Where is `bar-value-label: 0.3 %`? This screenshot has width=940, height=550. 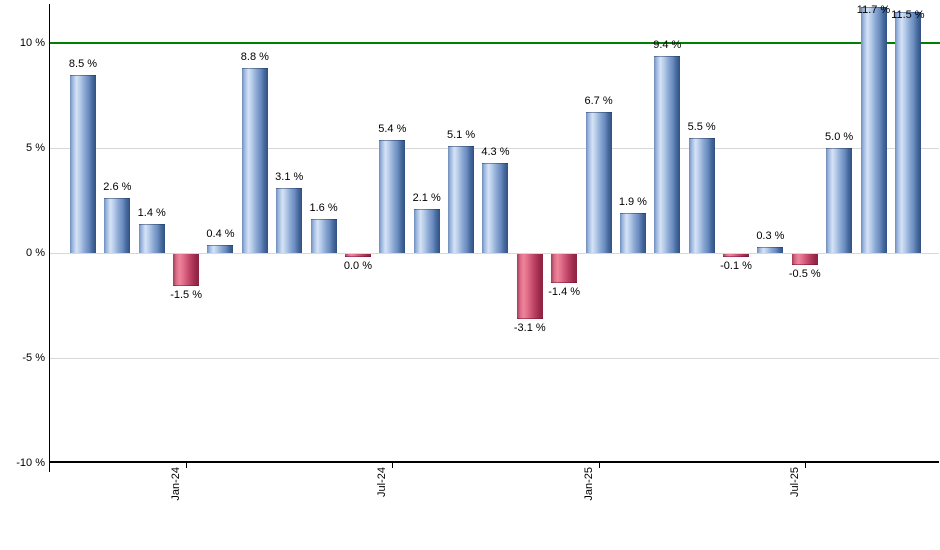
bar-value-label: 0.3 % is located at coordinates (770, 235).